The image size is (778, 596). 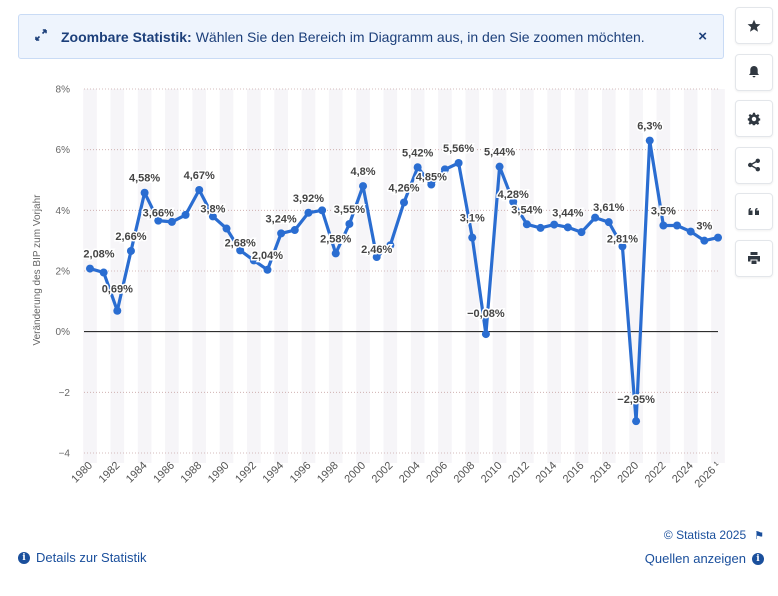 What do you see at coordinates (130, 237) in the screenshot?
I see `data-label: 2,66%` at bounding box center [130, 237].